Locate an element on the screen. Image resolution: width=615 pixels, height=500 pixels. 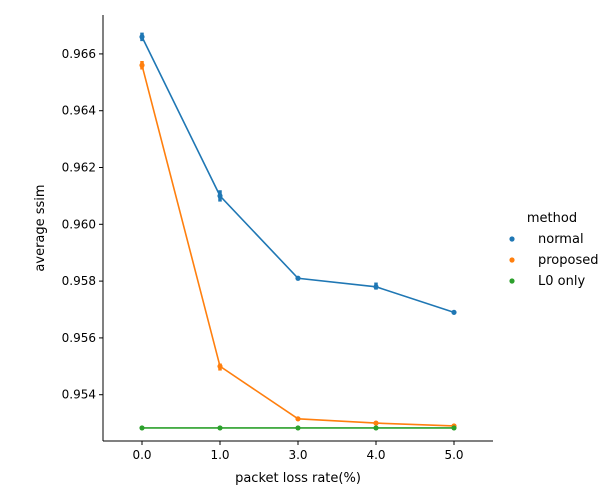
x-tick-label: 5.0 is located at coordinates (453, 455).